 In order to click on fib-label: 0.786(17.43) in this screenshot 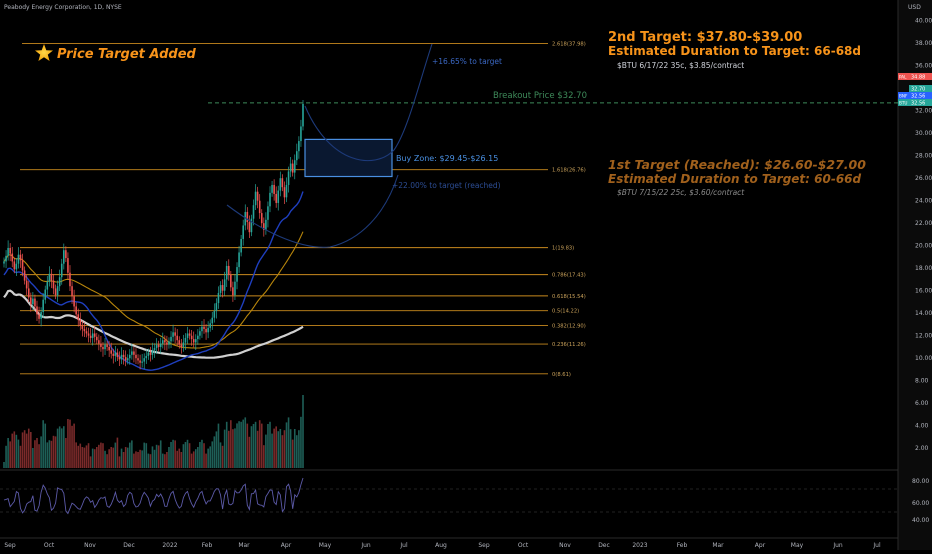, I will do `click(569, 276)`.